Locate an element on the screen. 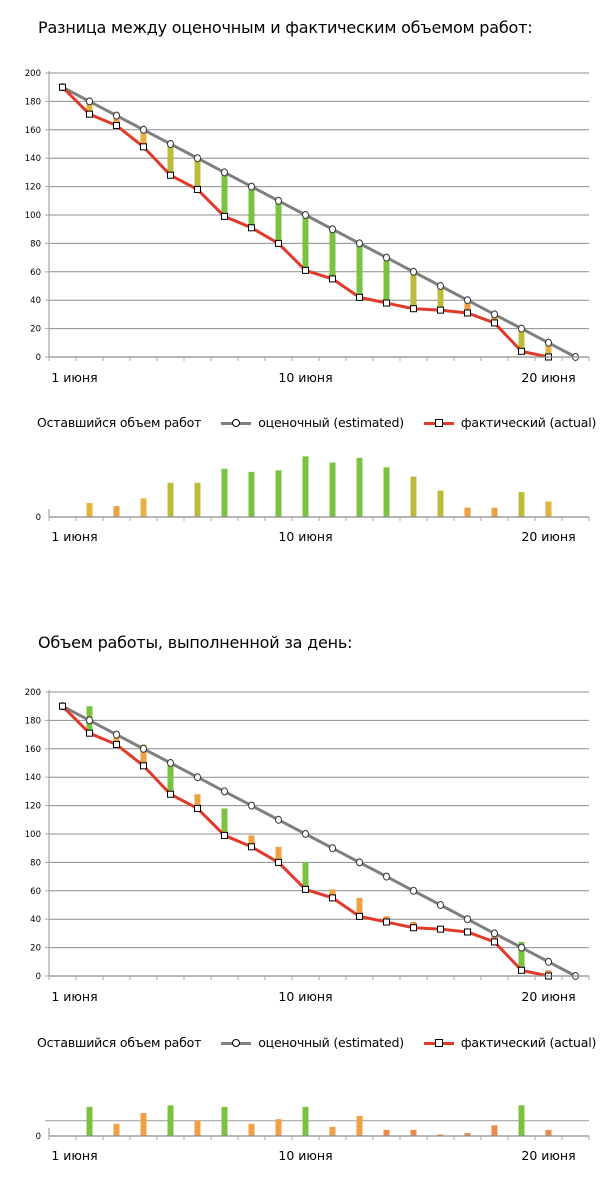 Image resolution: width=616 pixels, height=1192 pixels. y-tick-label: 140 is located at coordinates (33, 159).